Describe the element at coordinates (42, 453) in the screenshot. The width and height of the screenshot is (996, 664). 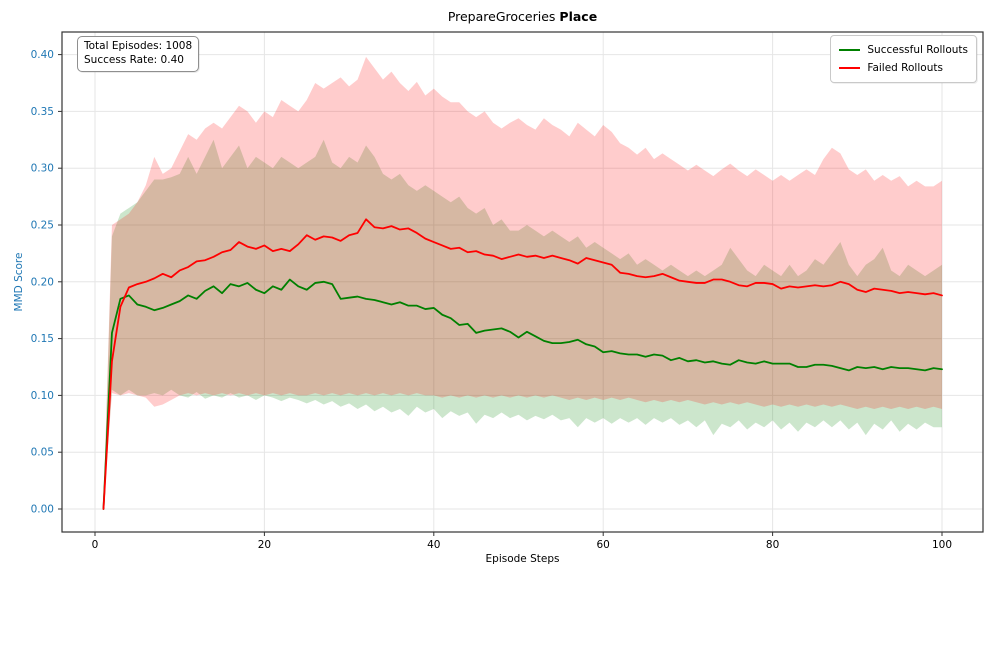
I see `y-tick-label: 0.05` at that location.